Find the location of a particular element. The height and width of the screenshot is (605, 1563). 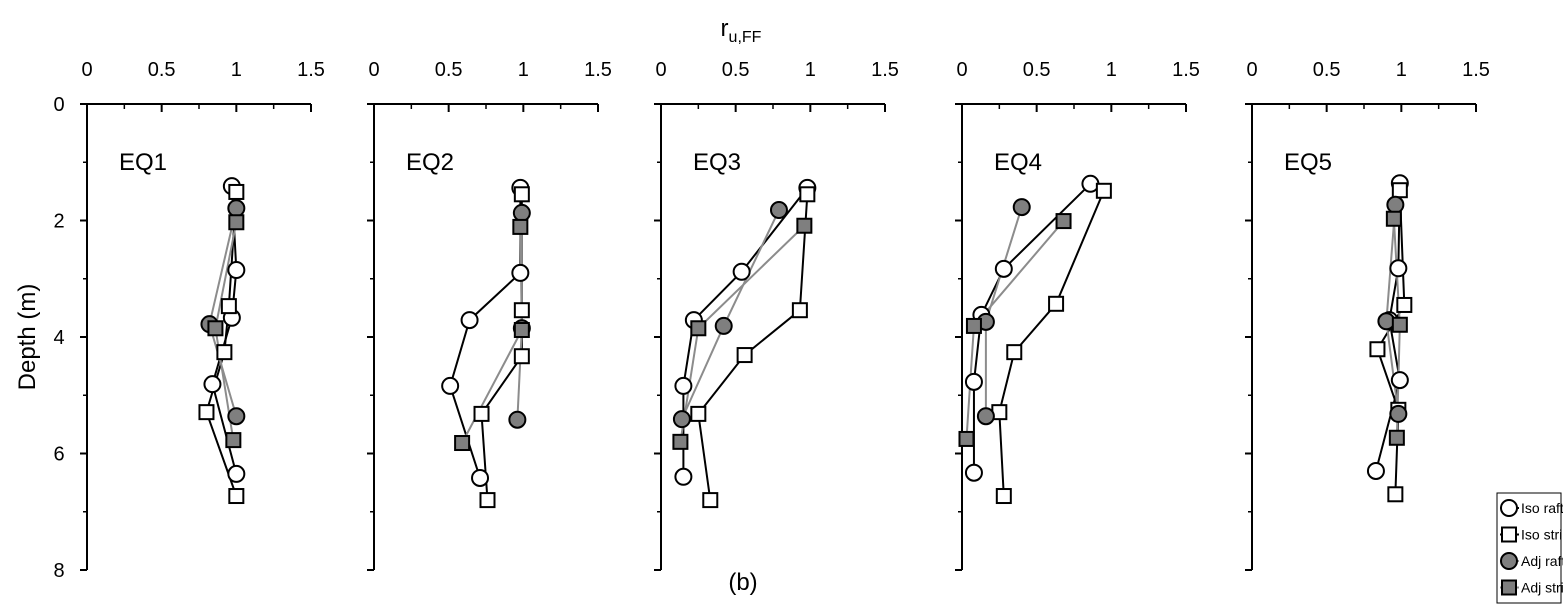

panel-title: EQ2 is located at coordinates (430, 162).